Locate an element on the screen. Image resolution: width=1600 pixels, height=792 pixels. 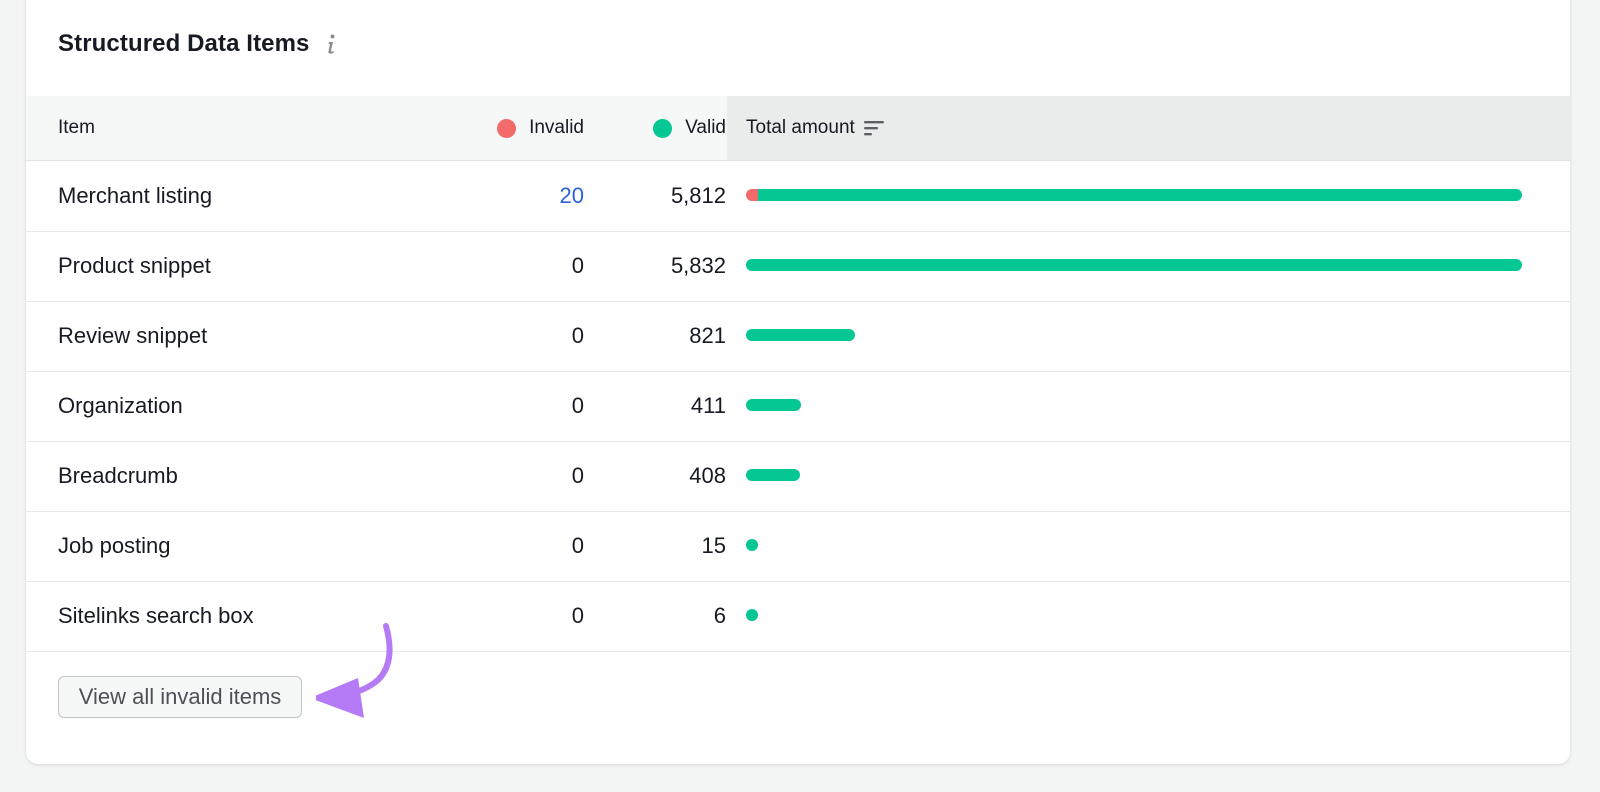
table-header: Item Invalid Valid Total amount is located at coordinates (798, 128).